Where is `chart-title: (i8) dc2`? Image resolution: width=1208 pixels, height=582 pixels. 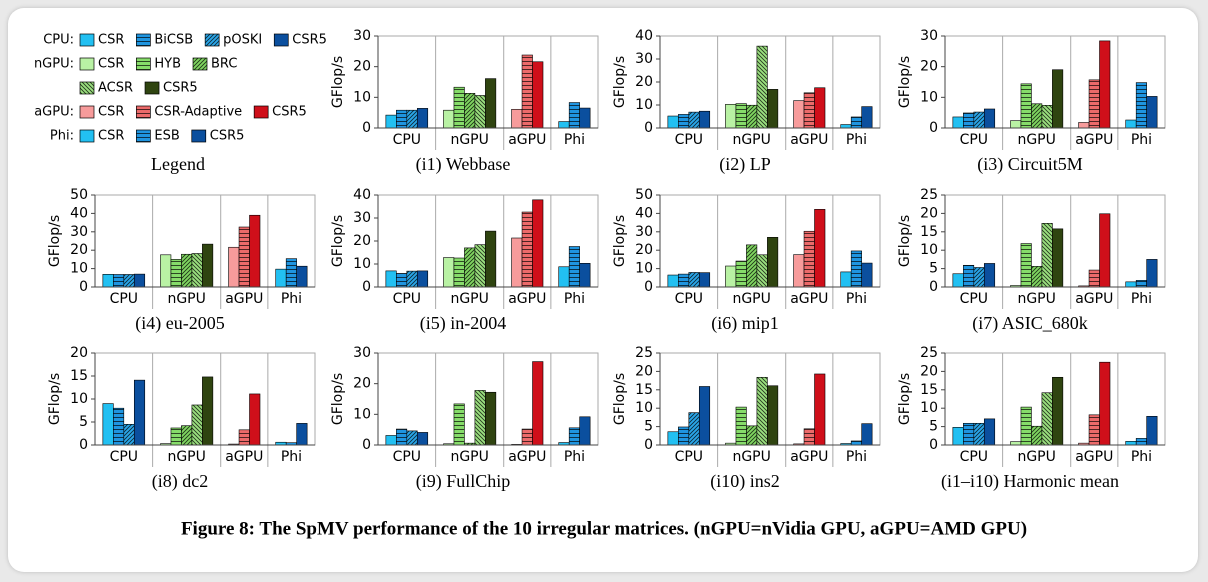 chart-title: (i8) dc2 is located at coordinates (180, 481).